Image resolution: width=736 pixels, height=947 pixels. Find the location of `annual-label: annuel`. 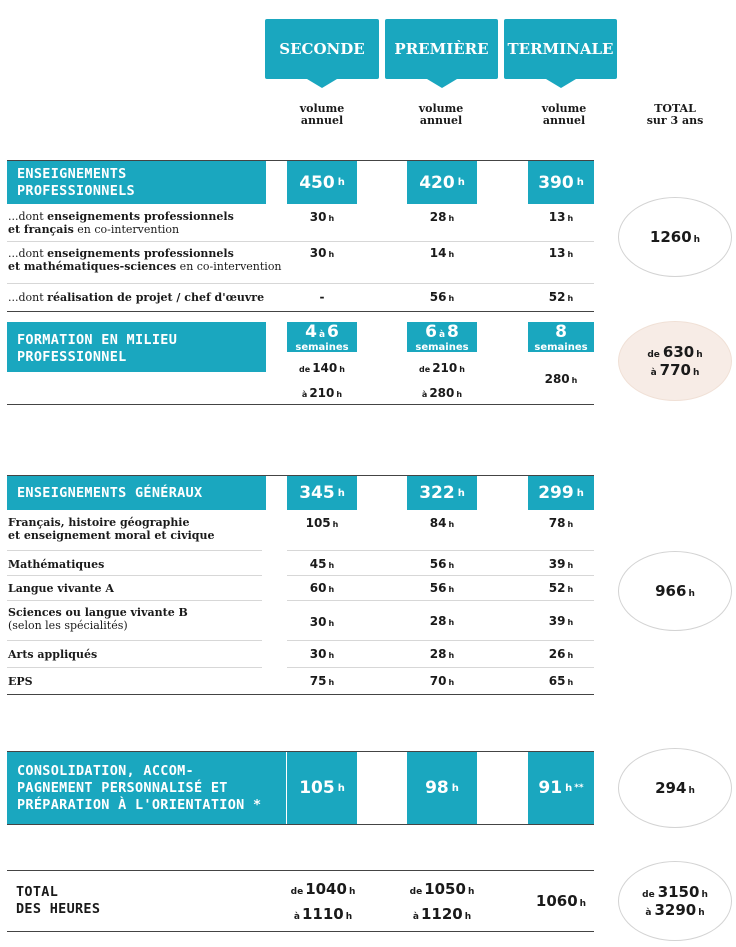

annual-label: annuel is located at coordinates (441, 120).